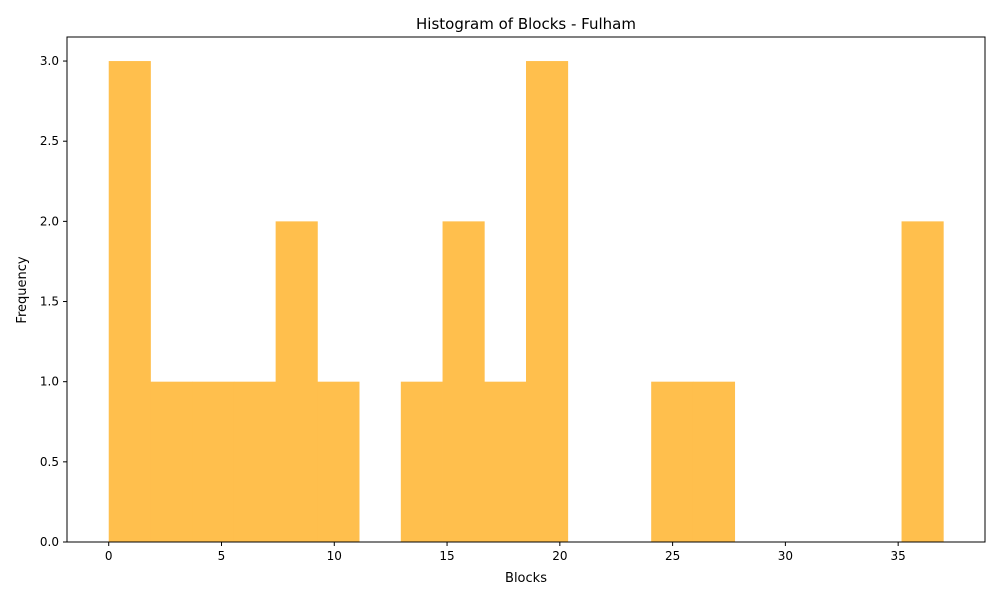 The width and height of the screenshot is (1000, 600). Describe the element at coordinates (49, 382) in the screenshot. I see `y-tick-label: 1.0` at that location.